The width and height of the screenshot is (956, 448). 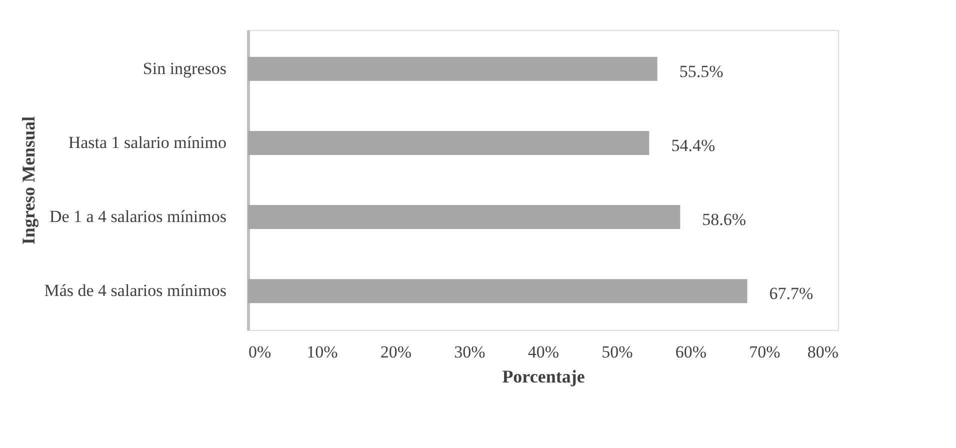 I want to click on x-tick-label: 30%, so click(x=470, y=352).